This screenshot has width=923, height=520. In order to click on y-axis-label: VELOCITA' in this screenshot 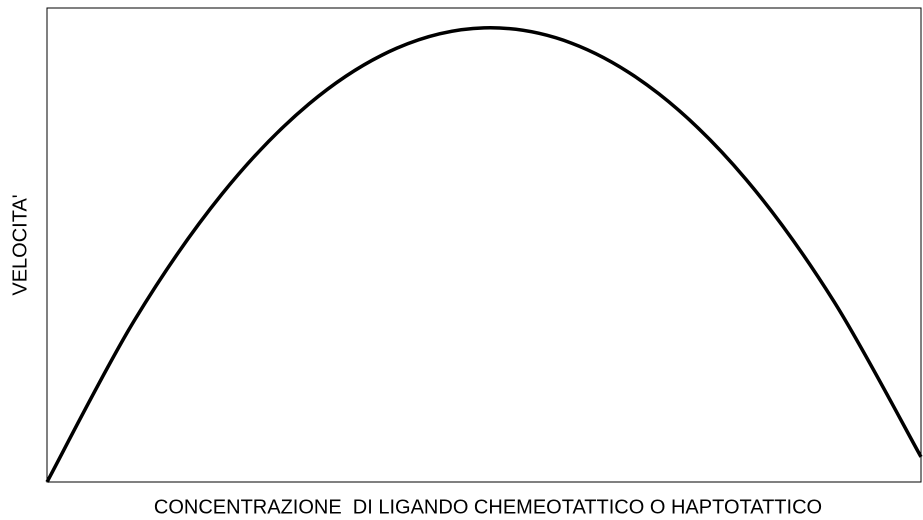, I will do `click(20, 244)`.